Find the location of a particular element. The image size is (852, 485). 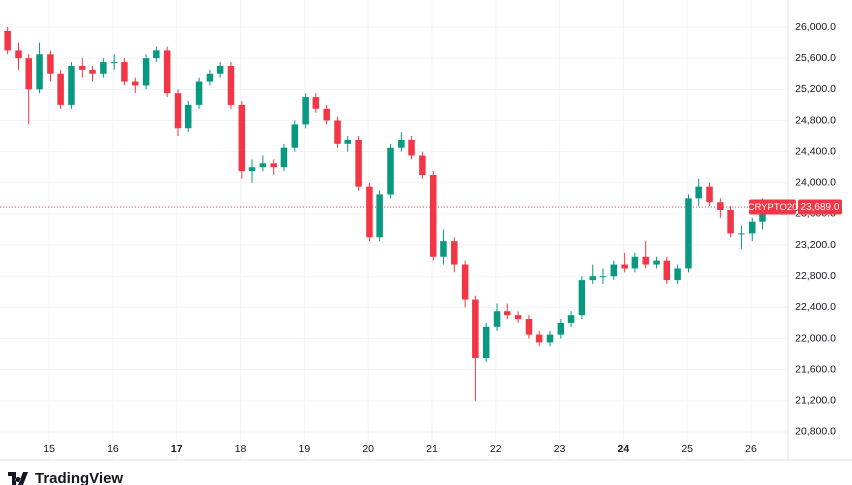

last-price-label: 23,689.0 is located at coordinates (820, 207).